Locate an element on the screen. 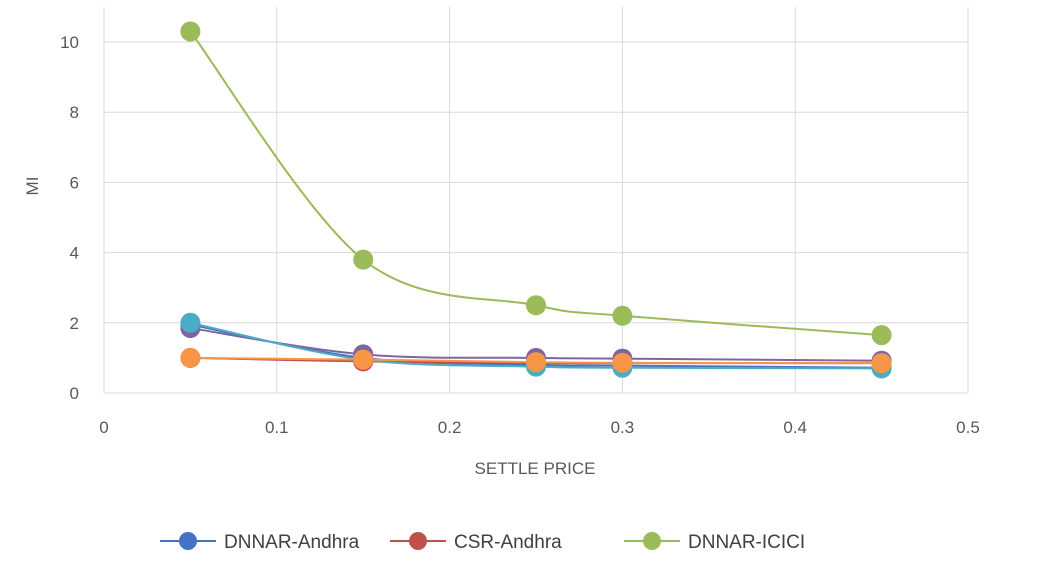  y-tick-label: 2 is located at coordinates (74, 323).